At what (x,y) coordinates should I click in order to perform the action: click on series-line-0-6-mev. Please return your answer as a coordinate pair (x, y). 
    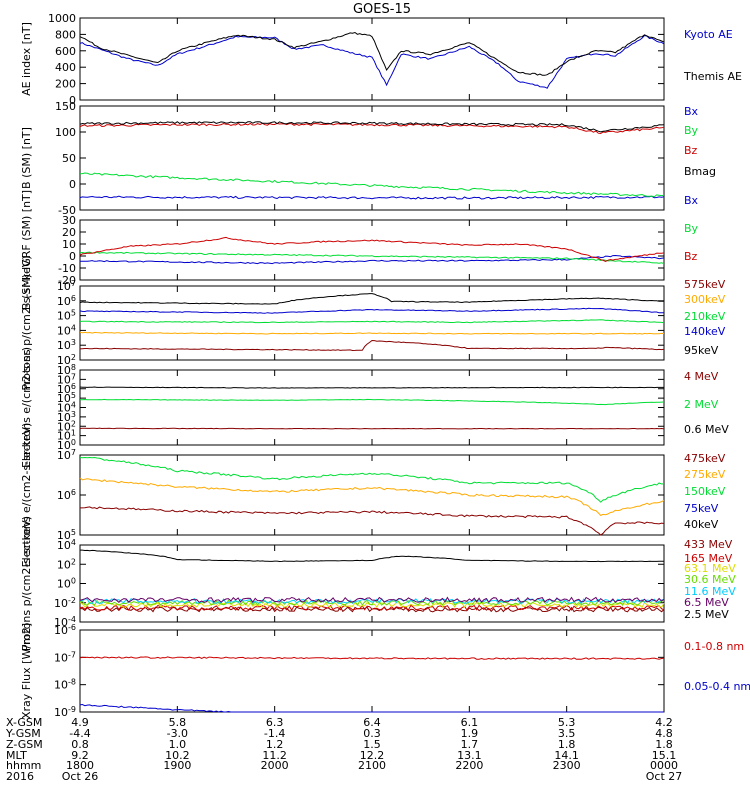
    Looking at the image, I should click on (371, 387).